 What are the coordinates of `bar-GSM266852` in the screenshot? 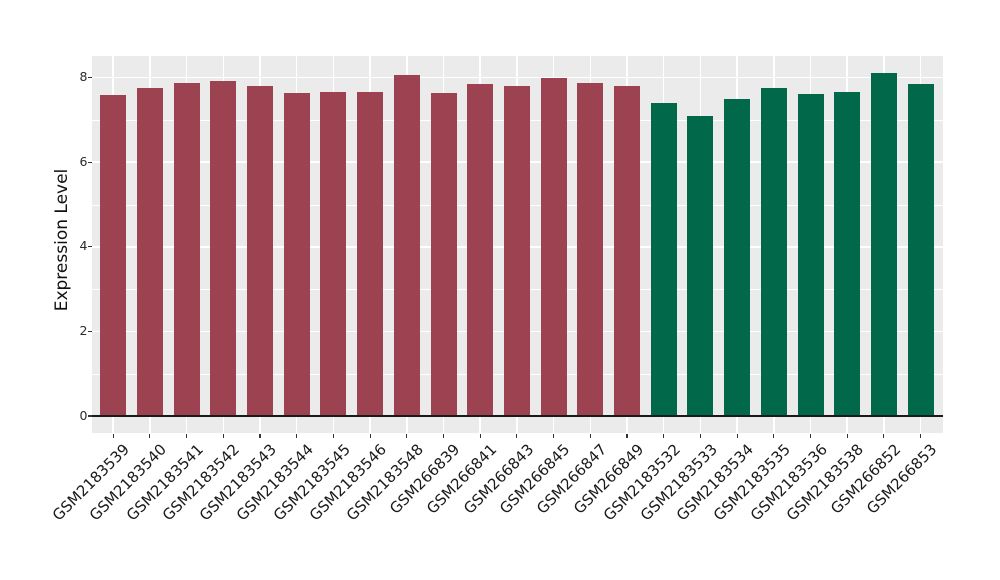 It's located at (883, 244).